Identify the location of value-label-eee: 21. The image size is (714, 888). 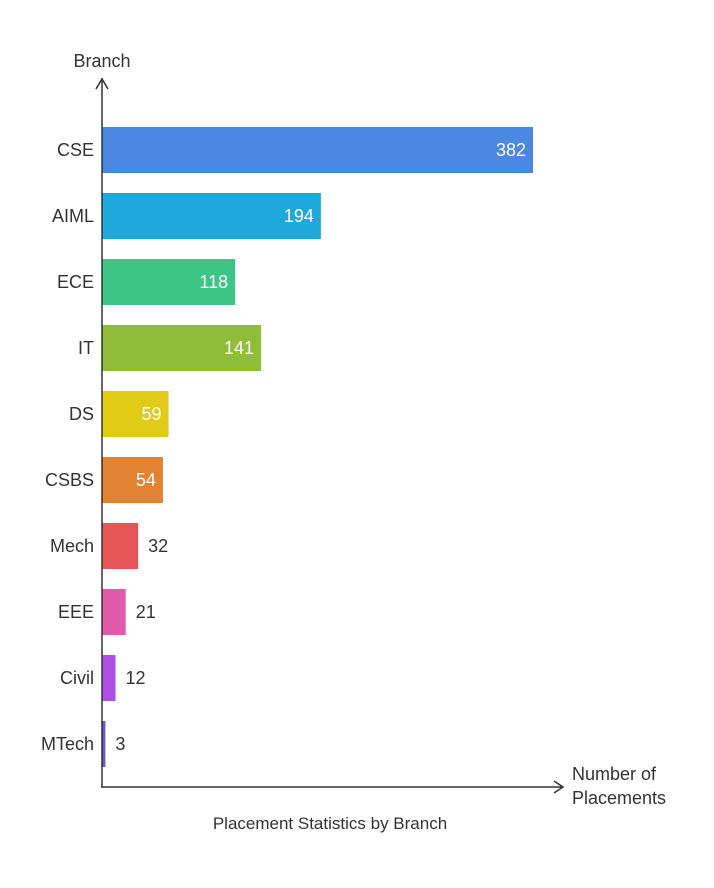
(146, 612).